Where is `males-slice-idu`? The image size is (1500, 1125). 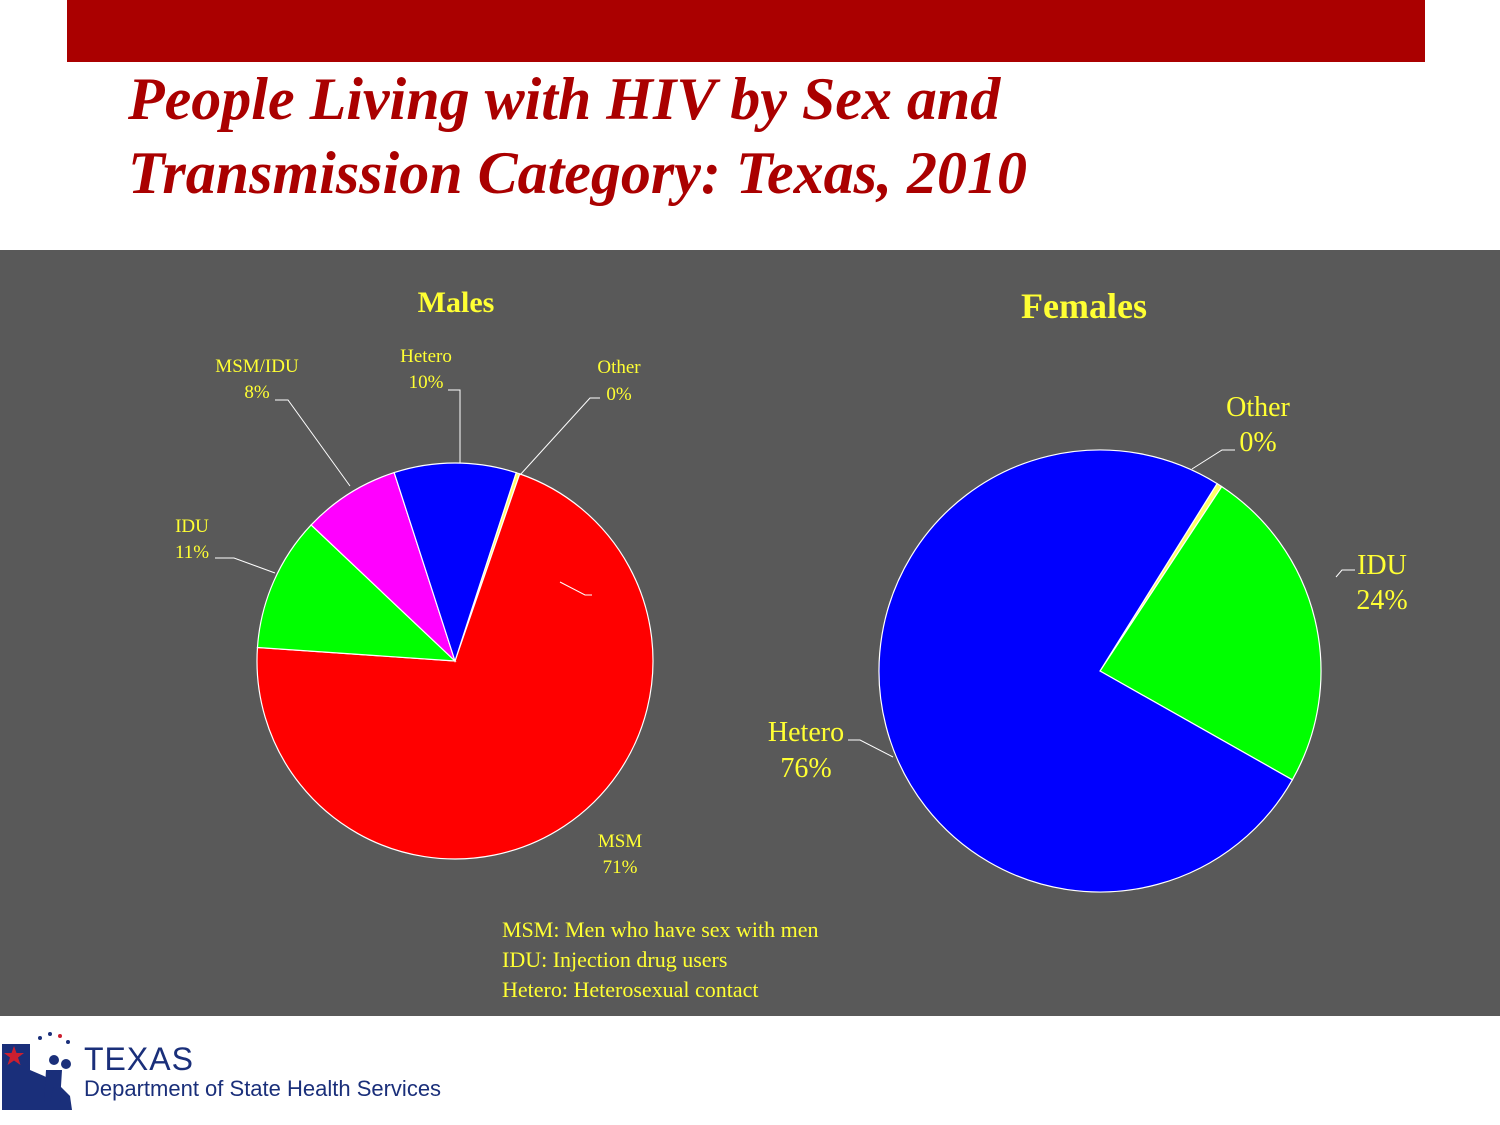
males-slice-idu is located at coordinates (356, 593).